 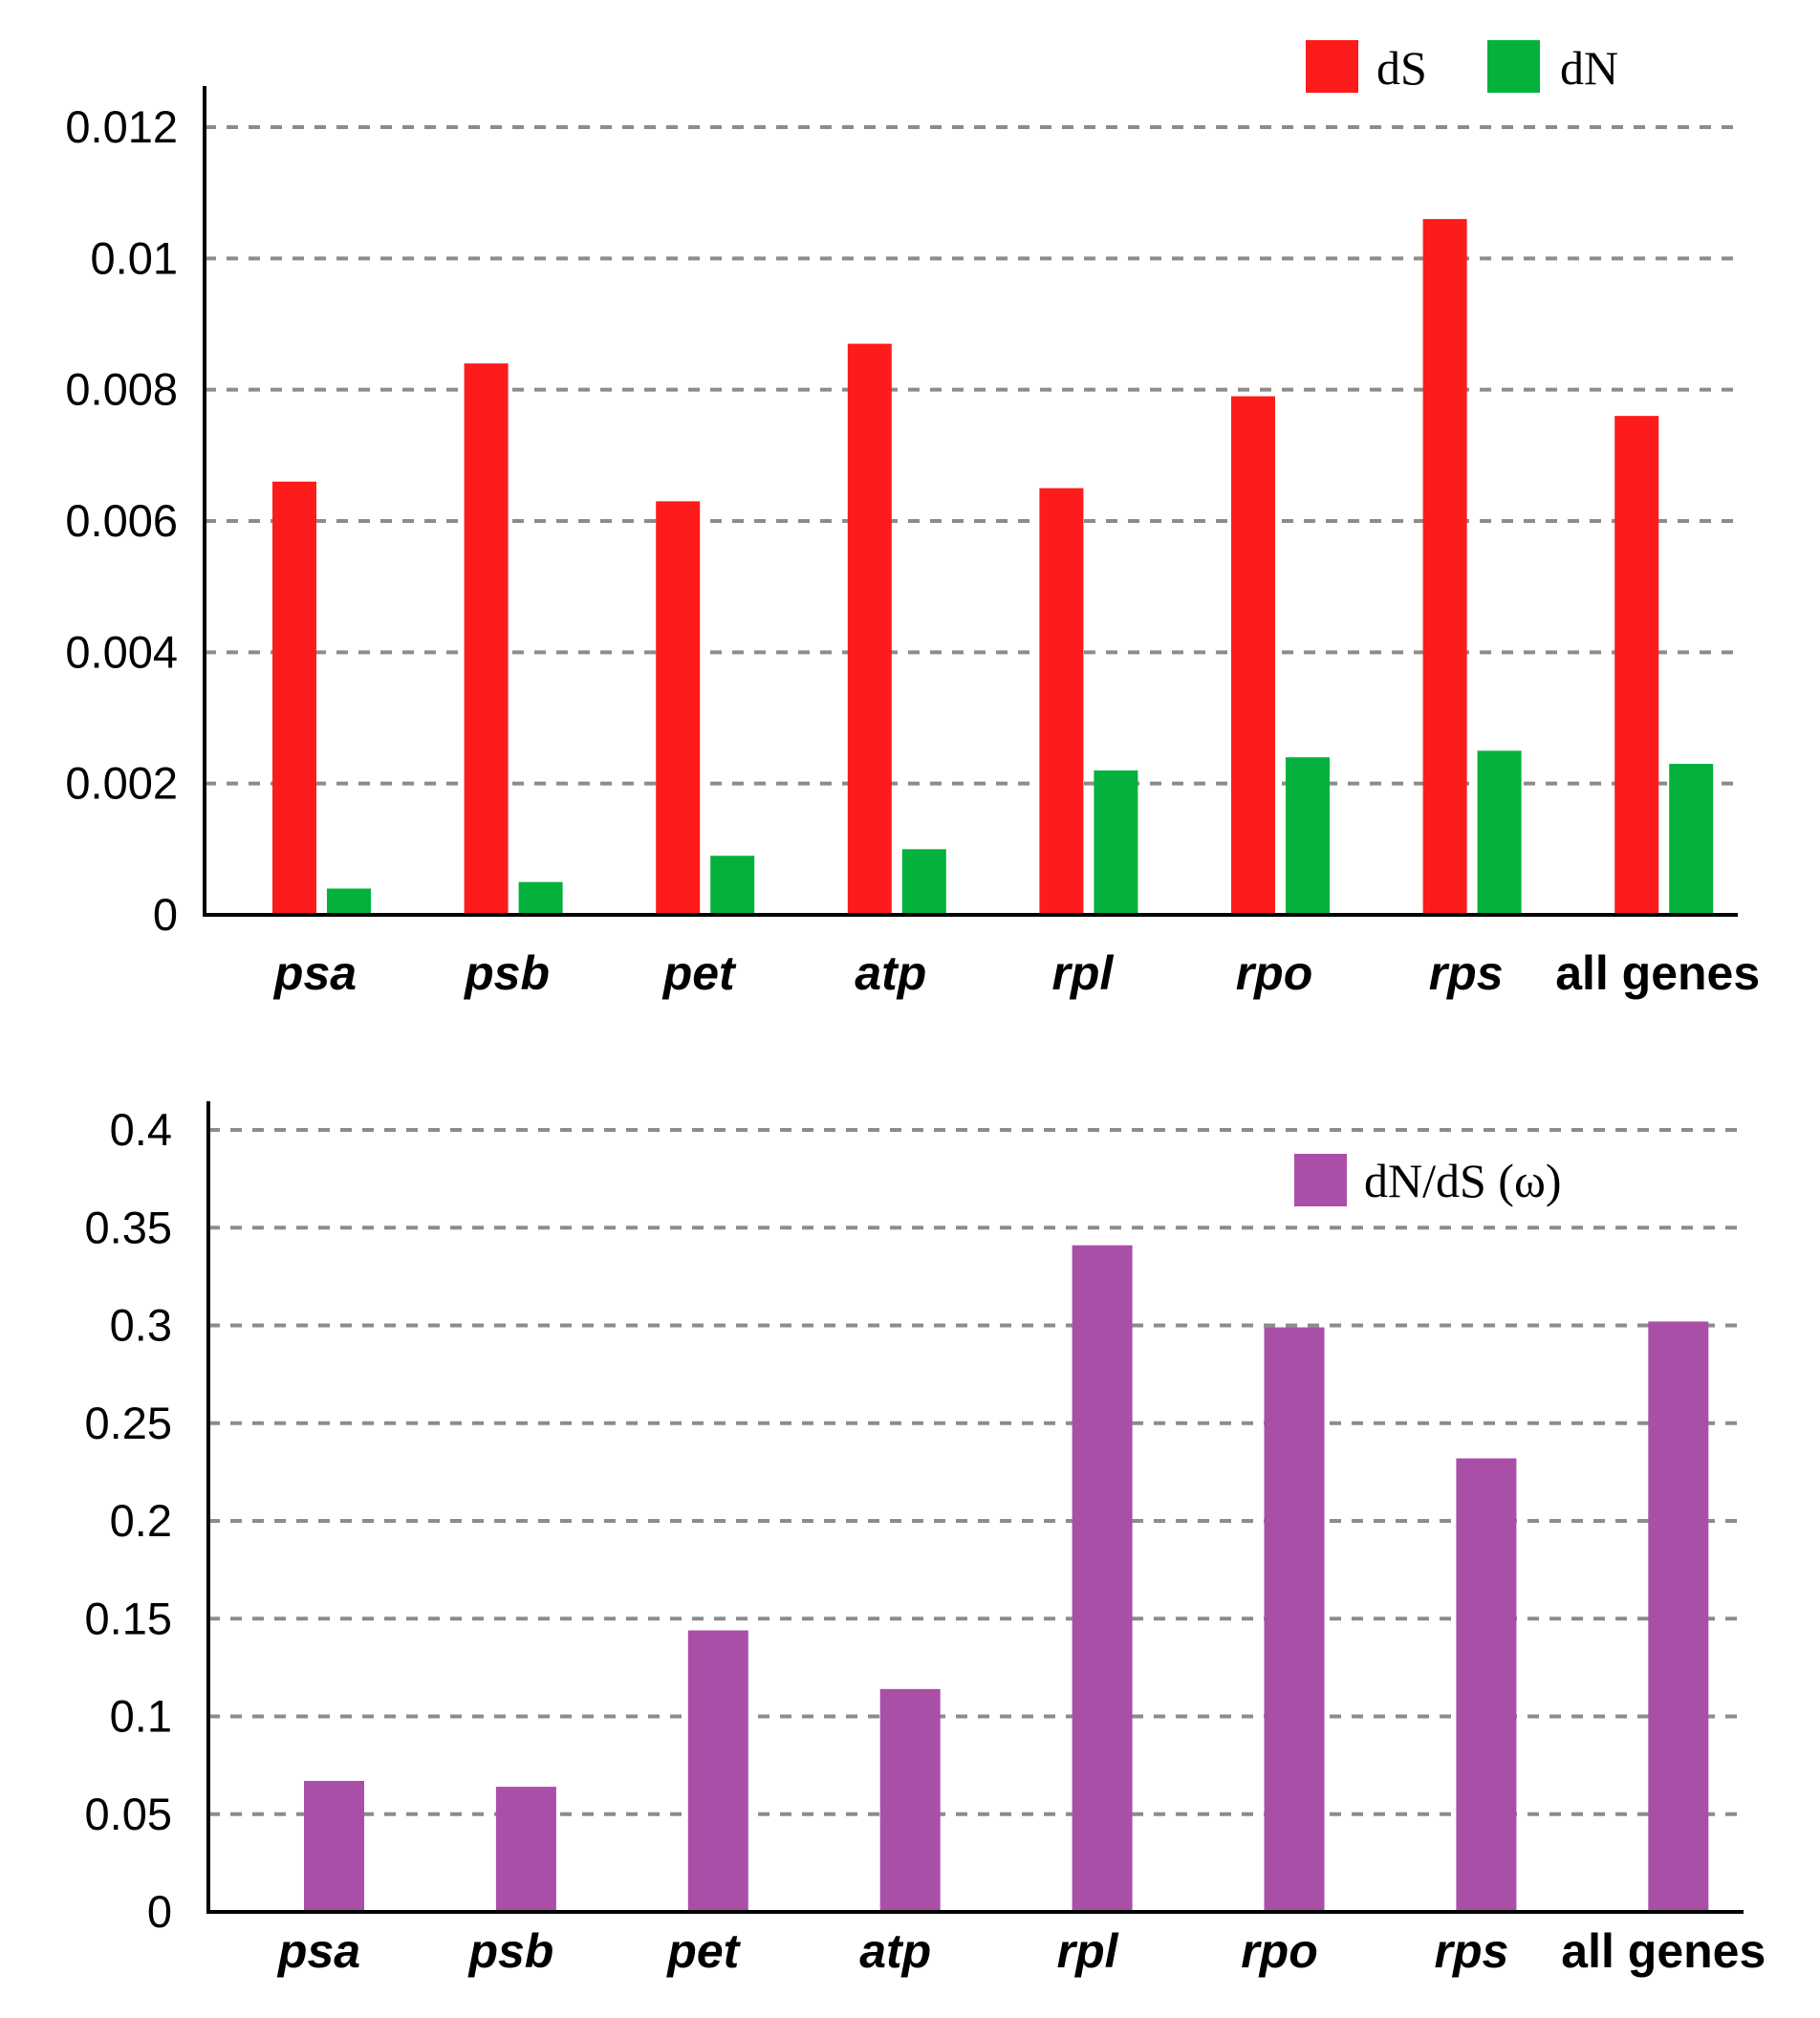 What do you see at coordinates (349, 901) in the screenshot?
I see `bar-dn-psa` at bounding box center [349, 901].